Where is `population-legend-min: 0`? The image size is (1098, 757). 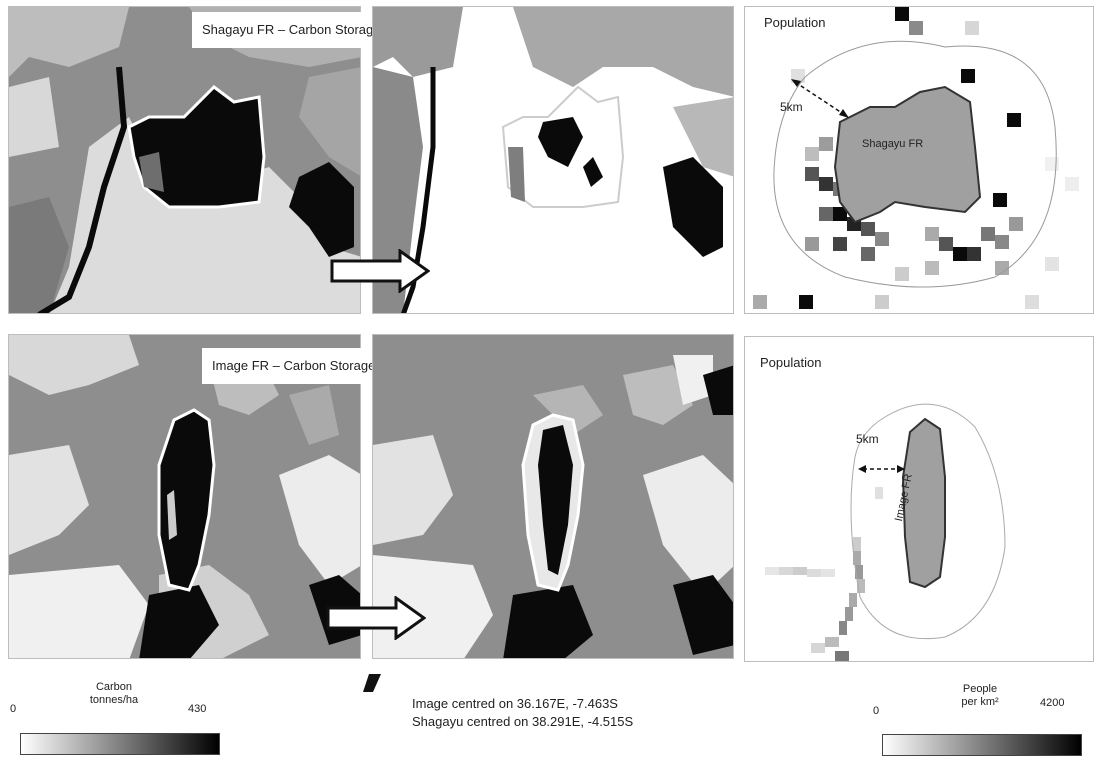
population-legend-min: 0 is located at coordinates (876, 711).